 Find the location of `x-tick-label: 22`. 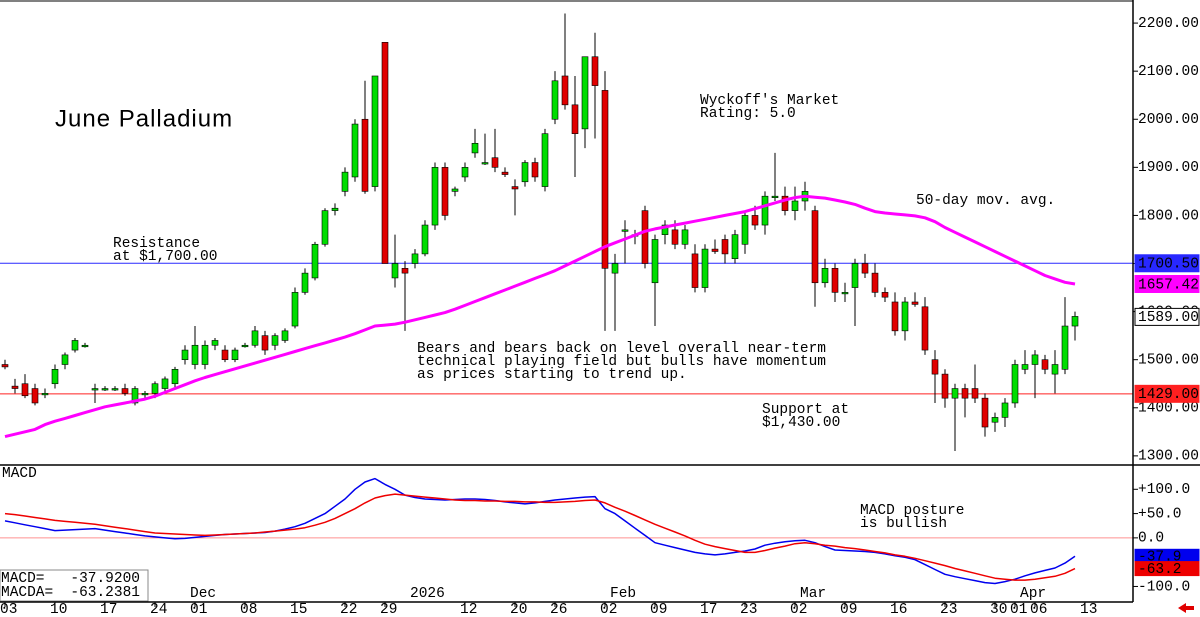

x-tick-label: 22 is located at coordinates (348, 609).